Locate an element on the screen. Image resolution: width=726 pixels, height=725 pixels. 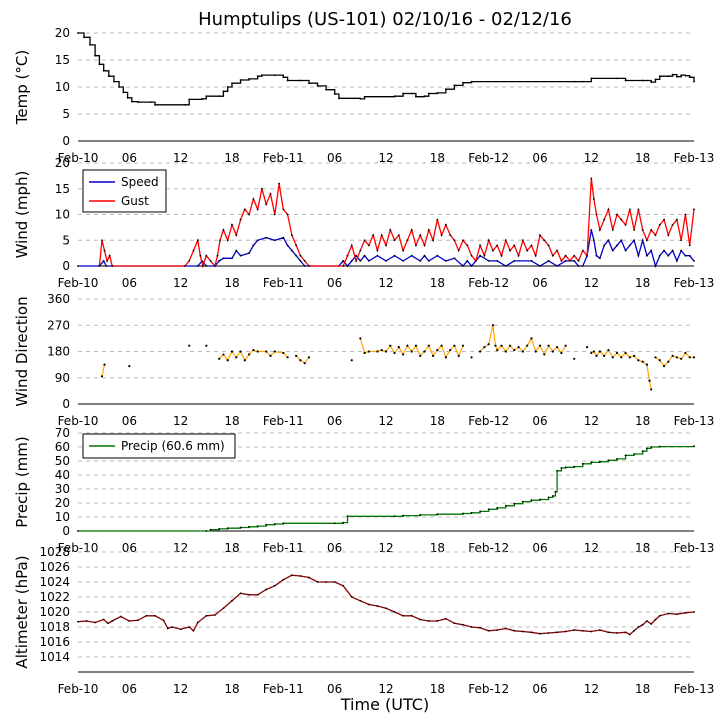
legend-label: Gust is located at coordinates (135, 201).